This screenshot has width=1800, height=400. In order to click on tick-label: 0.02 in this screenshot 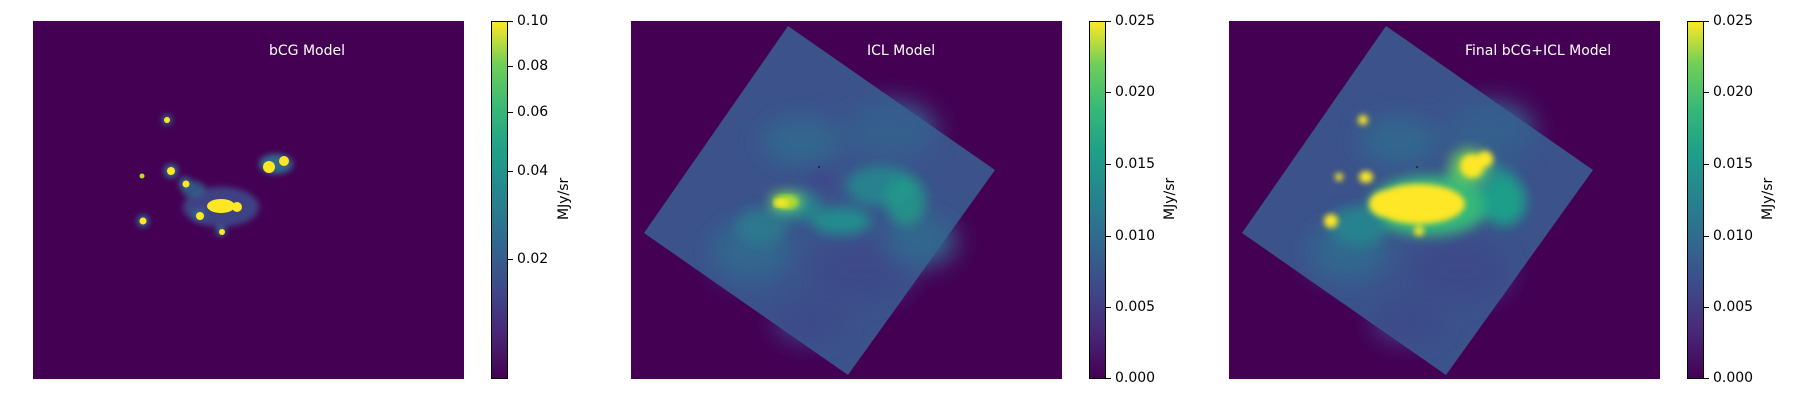, I will do `click(533, 259)`.